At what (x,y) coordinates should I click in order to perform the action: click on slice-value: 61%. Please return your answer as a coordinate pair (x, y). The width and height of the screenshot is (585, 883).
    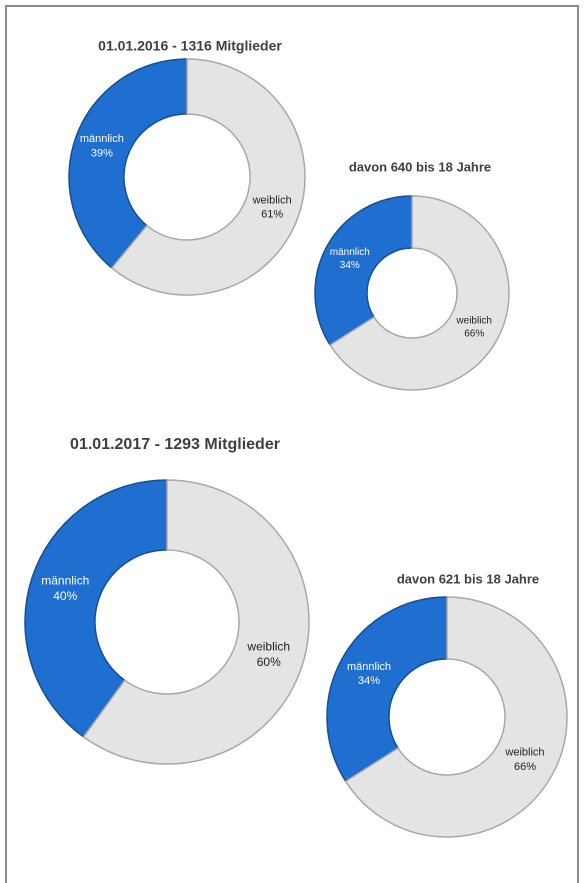
    Looking at the image, I should click on (272, 215).